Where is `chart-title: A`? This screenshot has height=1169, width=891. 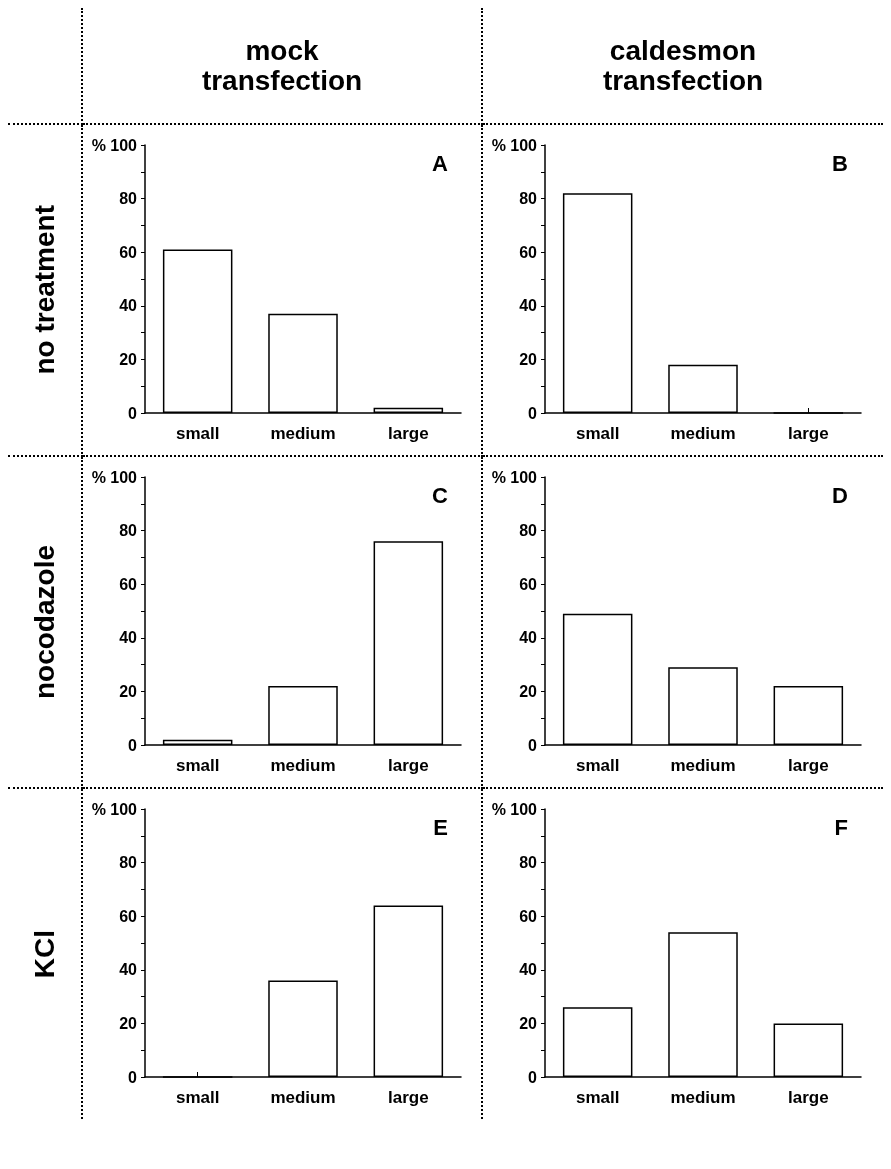 chart-title: A is located at coordinates (440, 163).